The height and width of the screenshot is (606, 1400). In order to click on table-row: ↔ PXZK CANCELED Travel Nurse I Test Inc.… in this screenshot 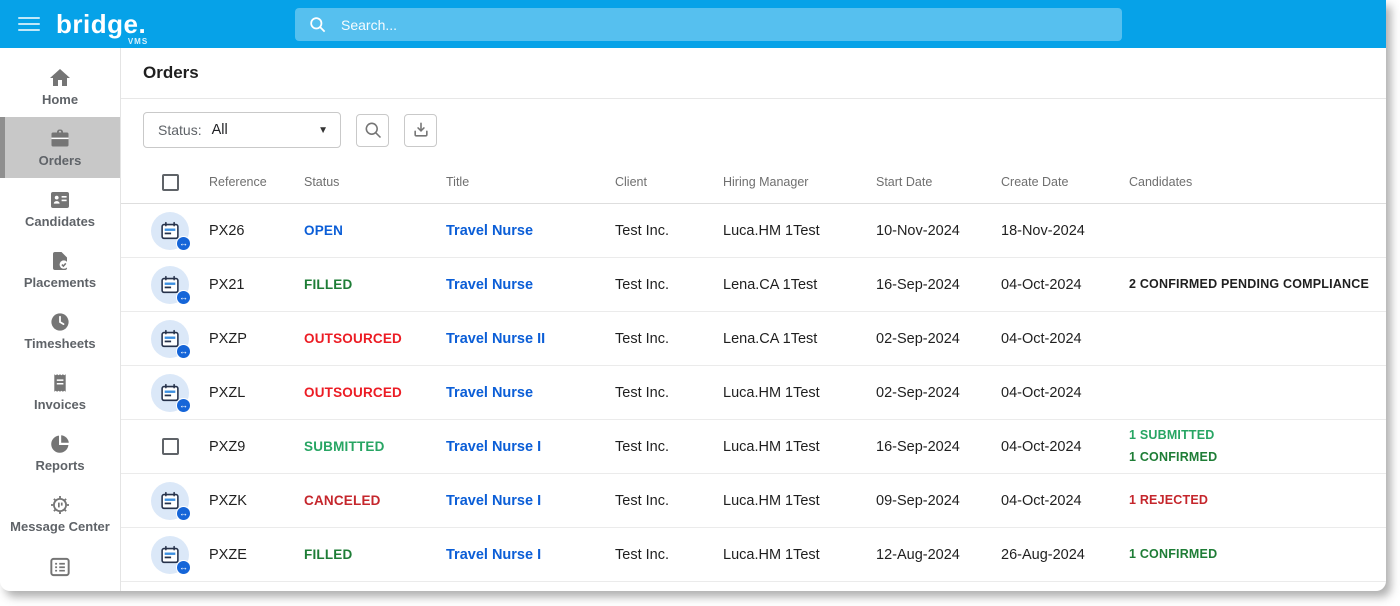, I will do `click(753, 501)`.